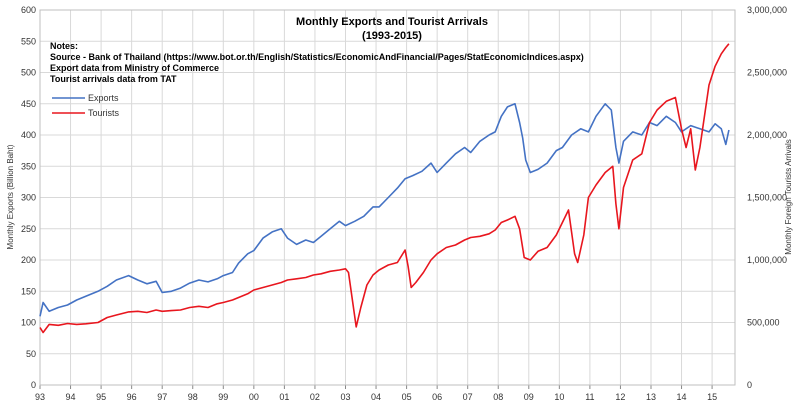 The height and width of the screenshot is (404, 800). I want to click on y-right-tick-label: 1,500,000, so click(767, 198).